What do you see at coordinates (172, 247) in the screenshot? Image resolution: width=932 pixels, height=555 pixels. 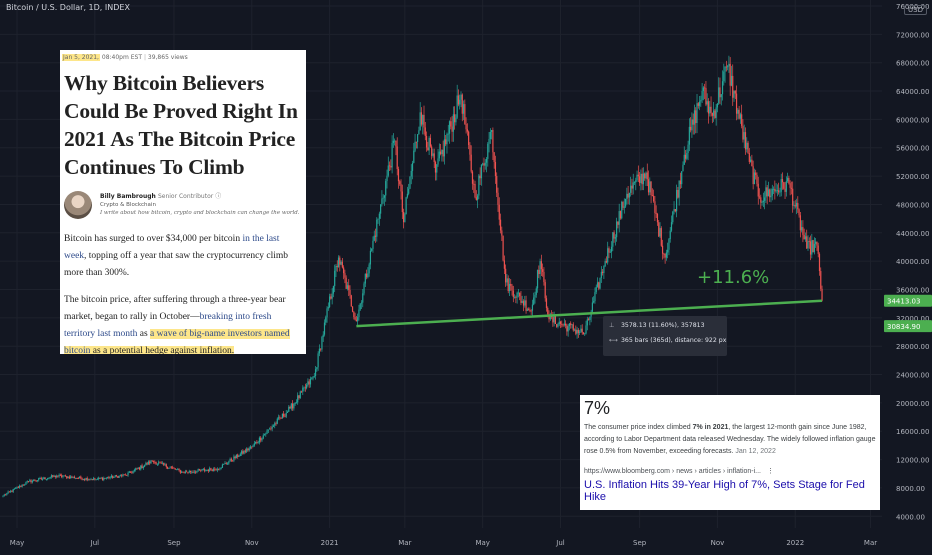 I see `p1-link: in the last week` at bounding box center [172, 247].